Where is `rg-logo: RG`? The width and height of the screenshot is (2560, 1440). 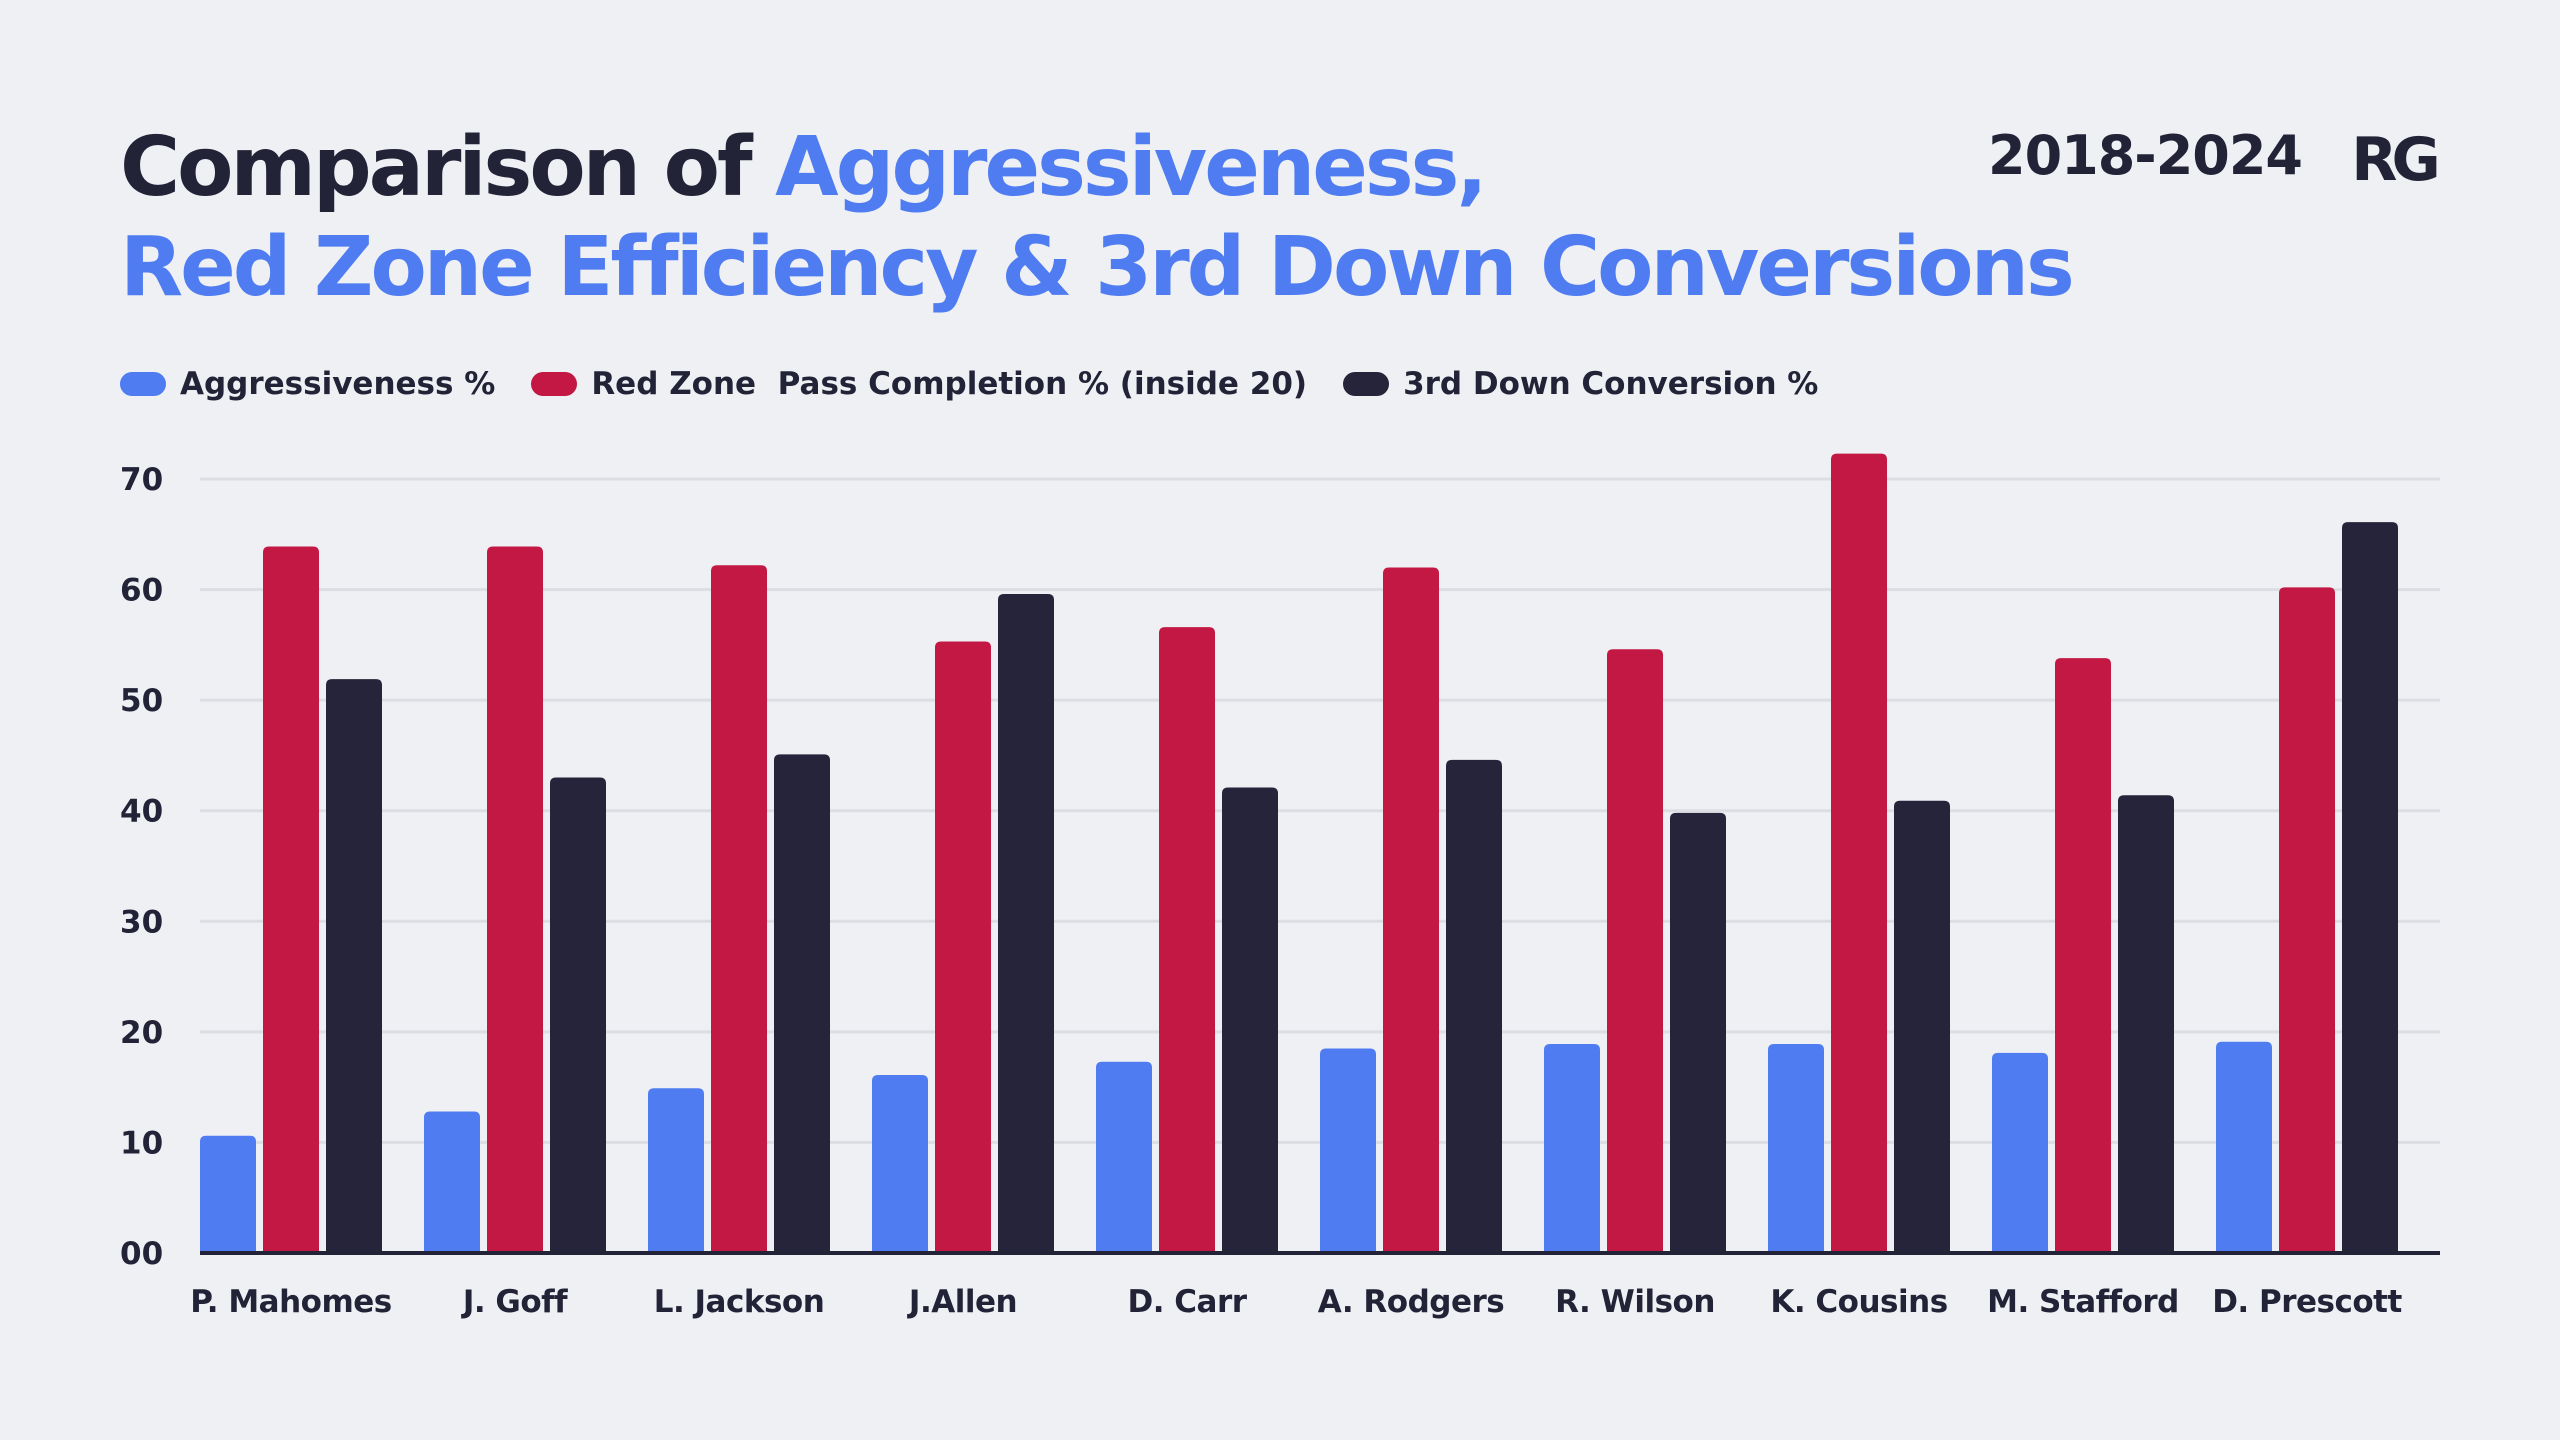
rg-logo: RG is located at coordinates (2396, 156).